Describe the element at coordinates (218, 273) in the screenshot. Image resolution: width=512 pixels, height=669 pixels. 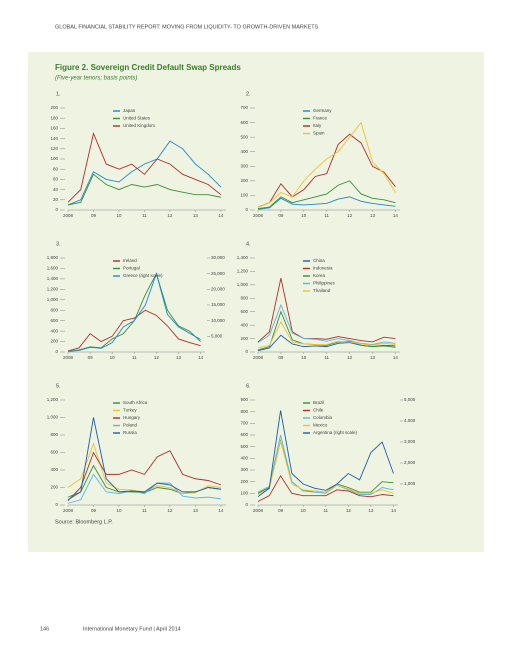
I see `y2-tick-label: 25,000` at that location.